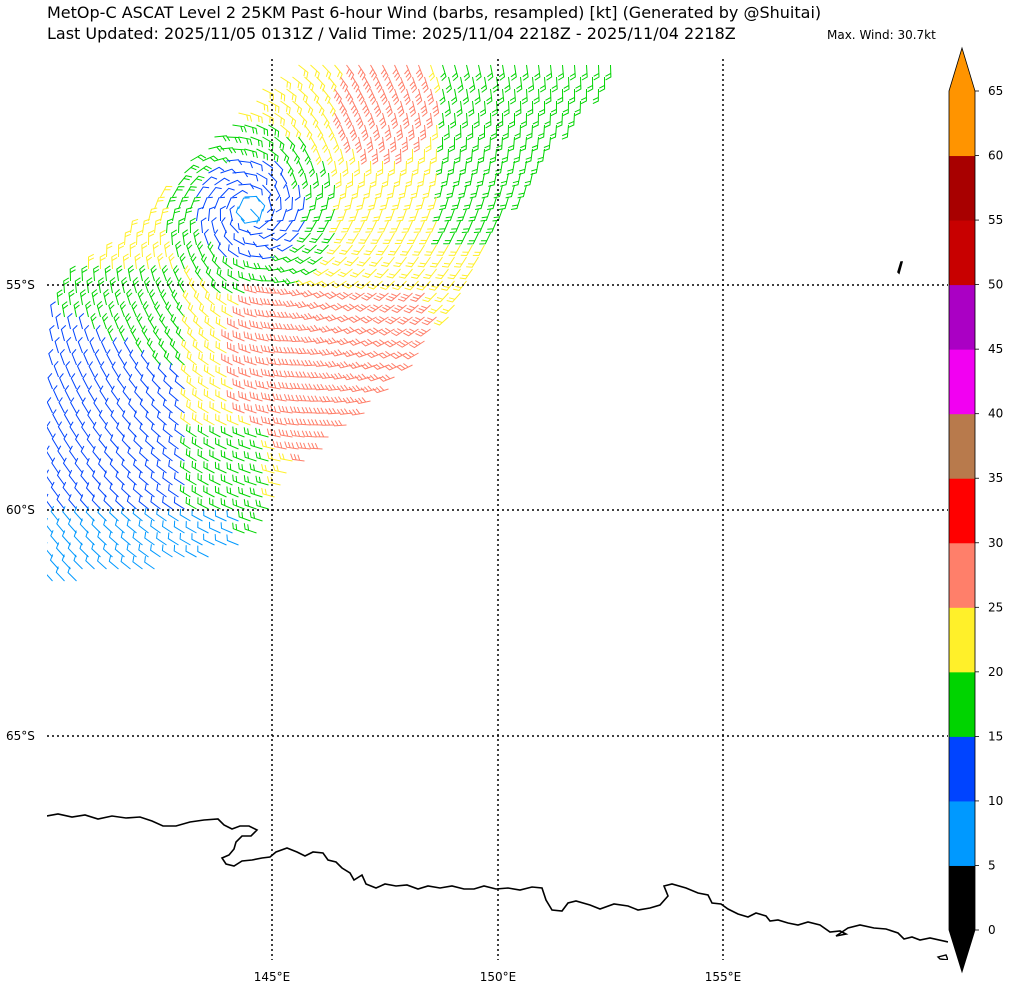 The height and width of the screenshot is (989, 1009). Describe the element at coordinates (995, 220) in the screenshot. I see `colorbar-tick-label: 55` at that location.